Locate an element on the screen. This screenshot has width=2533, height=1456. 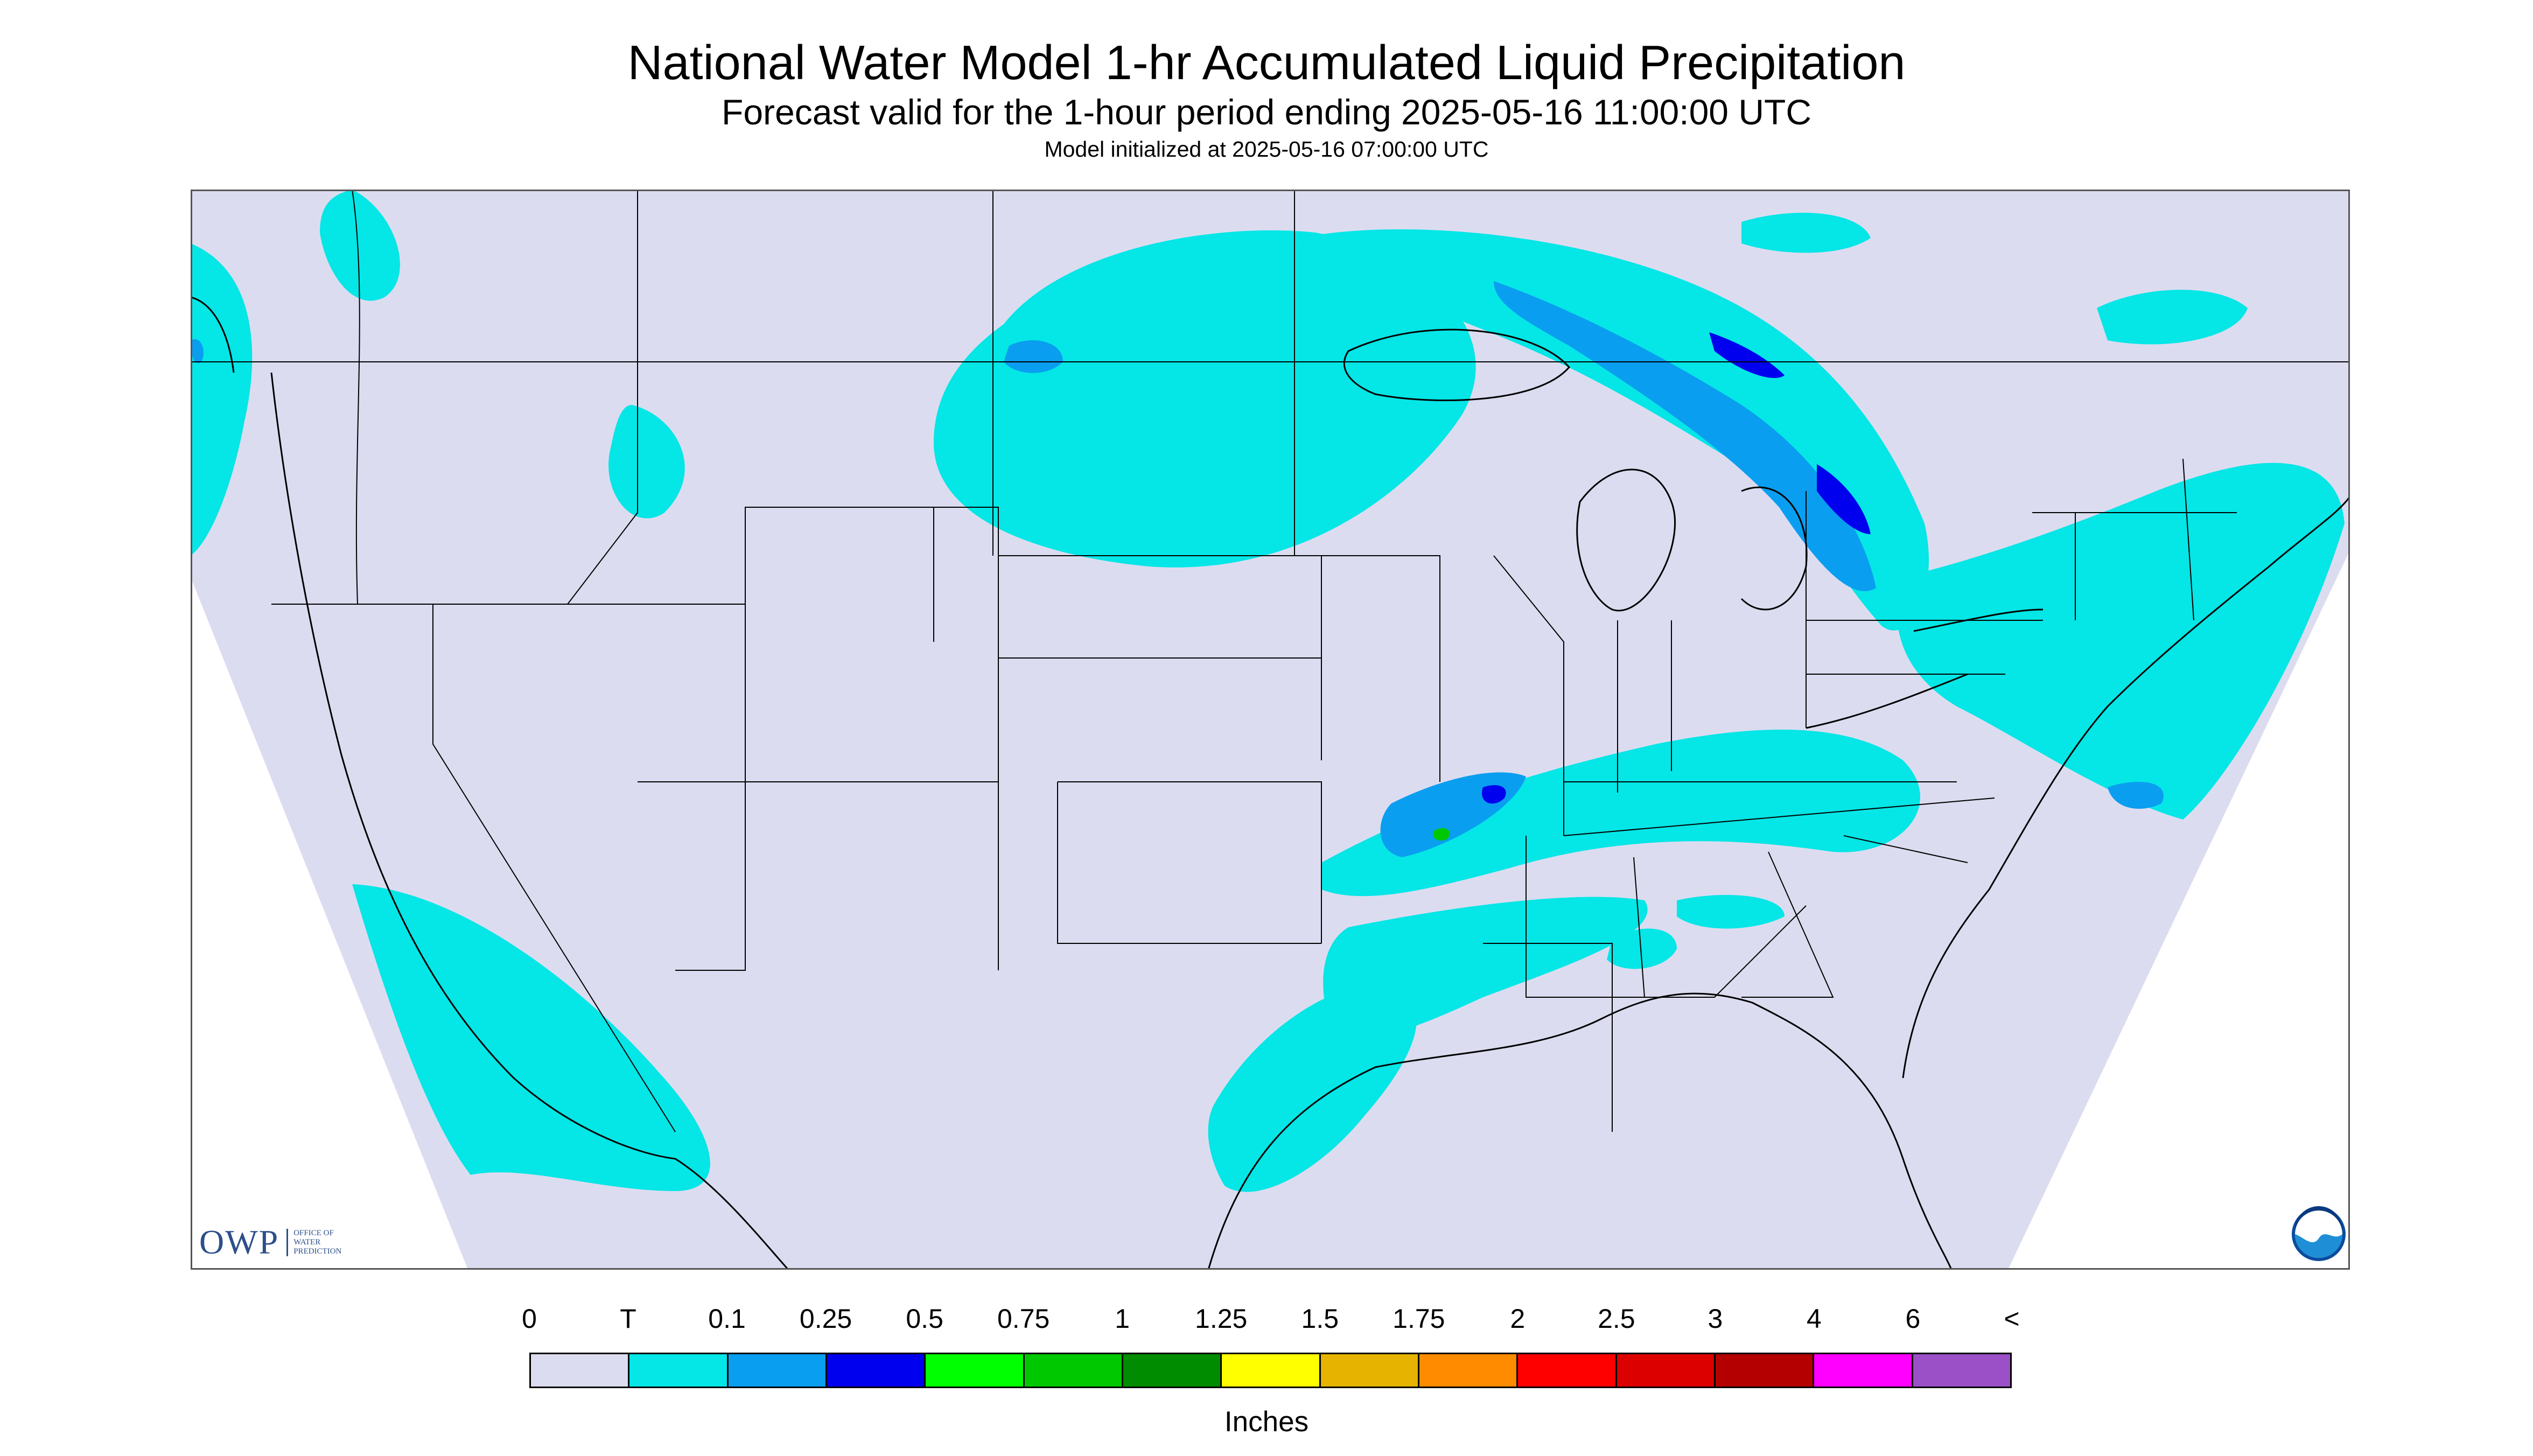
legend-label: 1.5 is located at coordinates (1320, 1319).